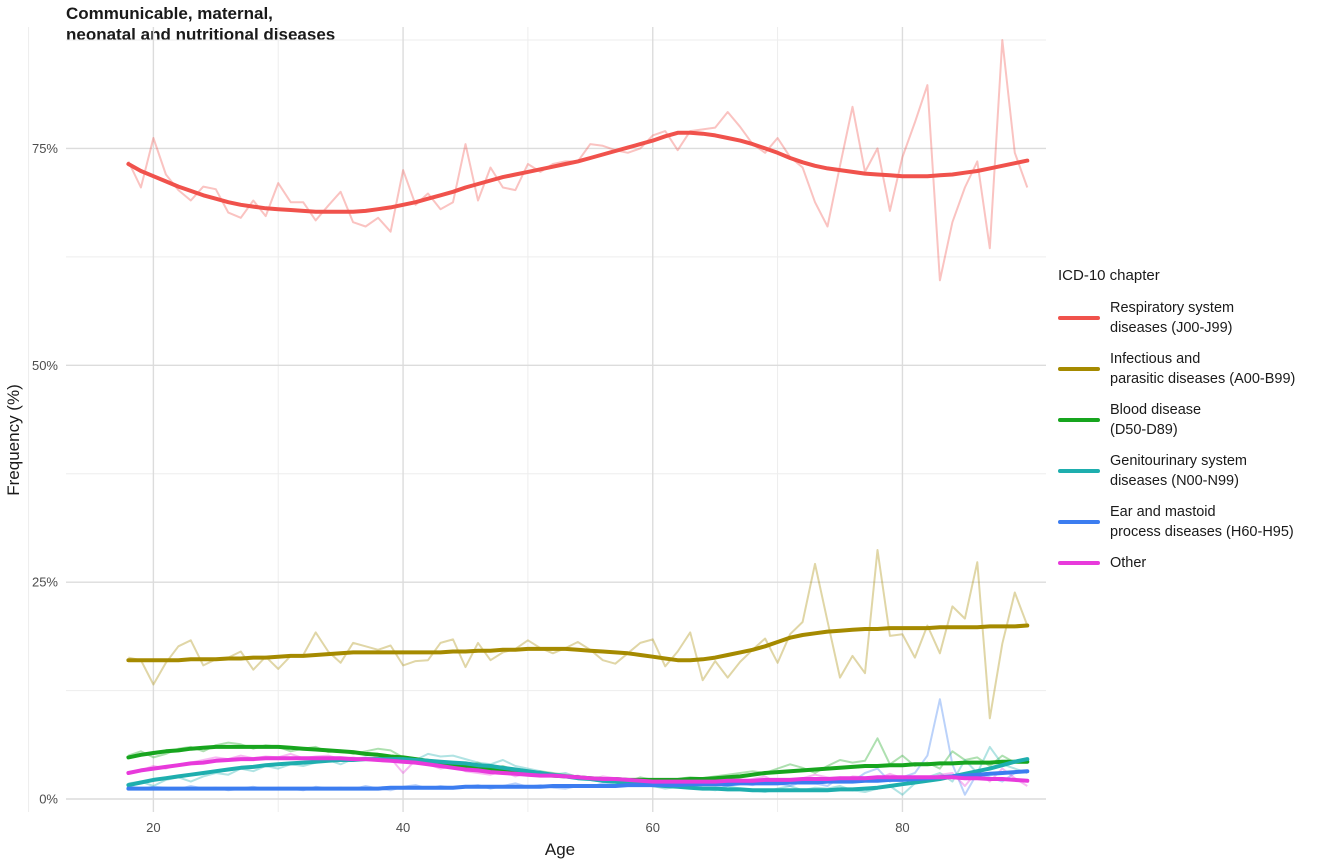 The height and width of the screenshot is (867, 1325). Describe the element at coordinates (201, 34) in the screenshot. I see `chart-title-line-2: neonatal and nutritional diseases` at that location.